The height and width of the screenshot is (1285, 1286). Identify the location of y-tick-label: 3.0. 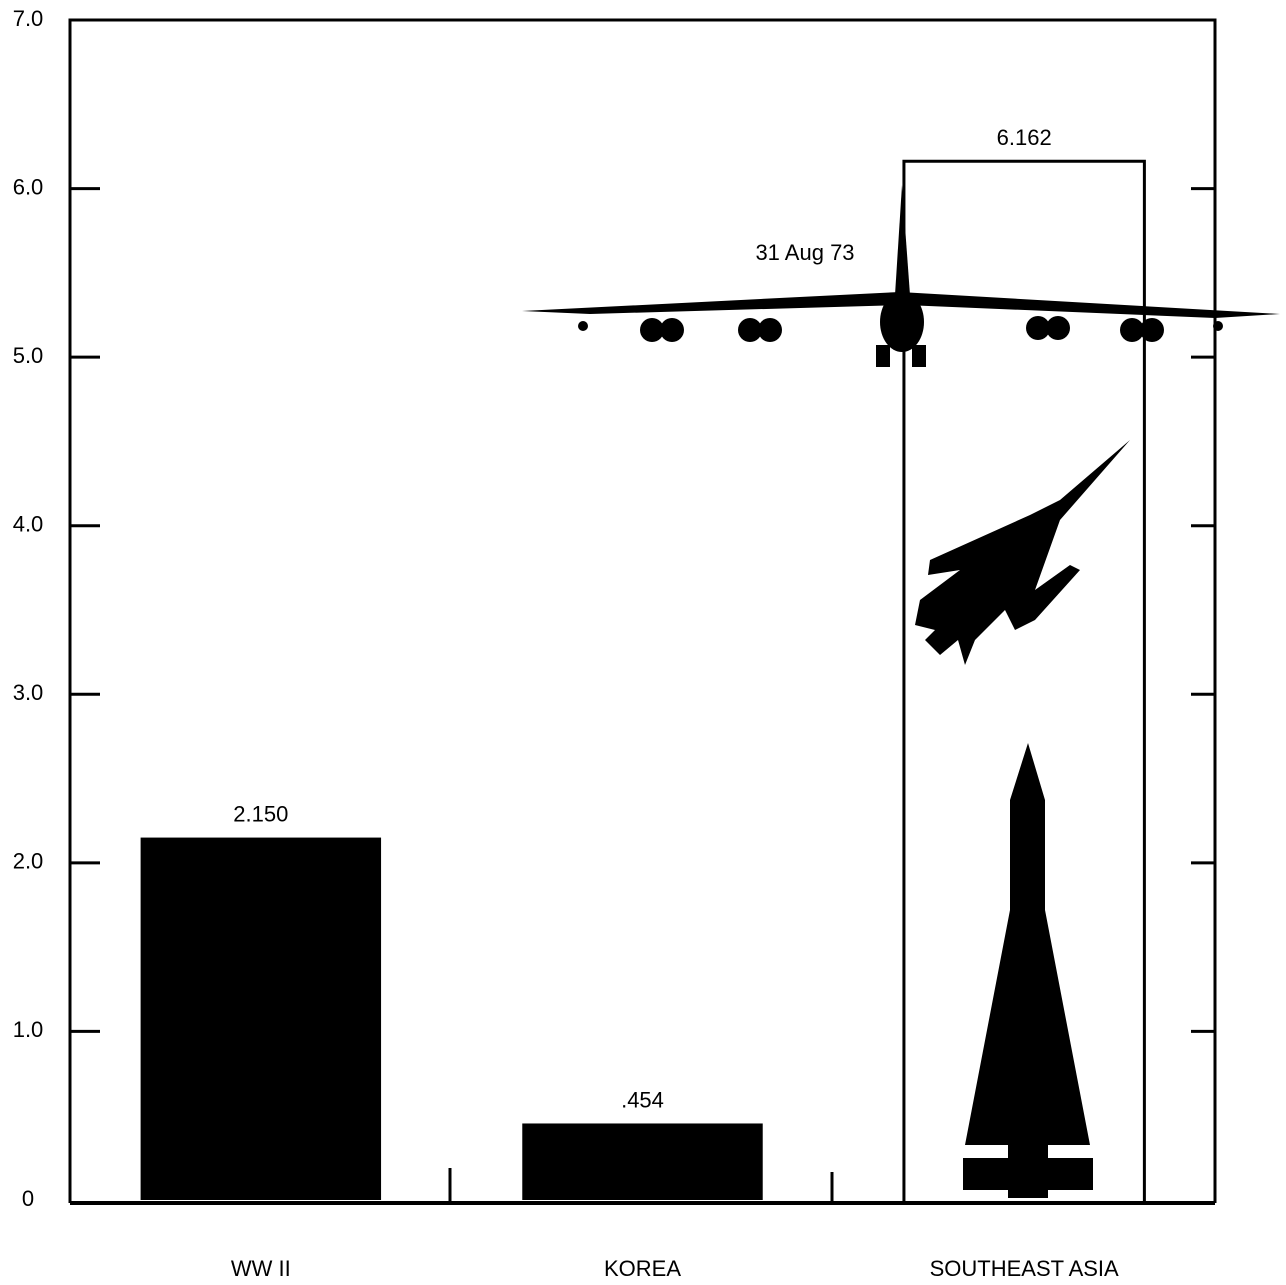
(28, 692).